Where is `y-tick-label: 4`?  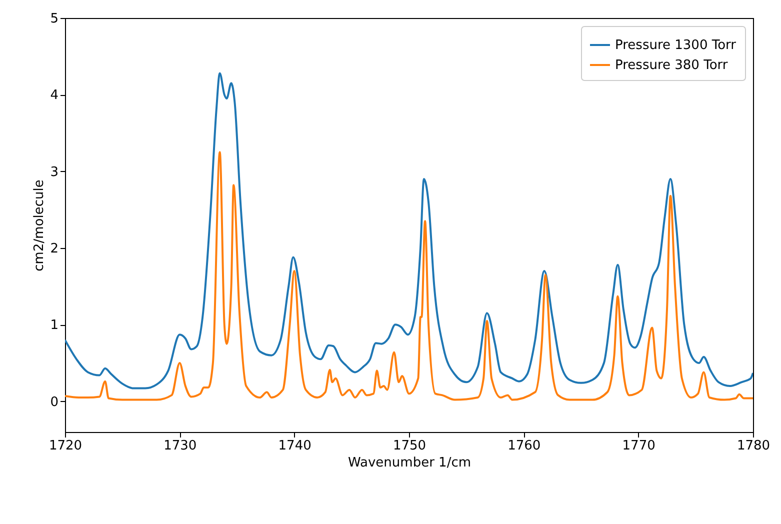 y-tick-label: 4 is located at coordinates (54, 96).